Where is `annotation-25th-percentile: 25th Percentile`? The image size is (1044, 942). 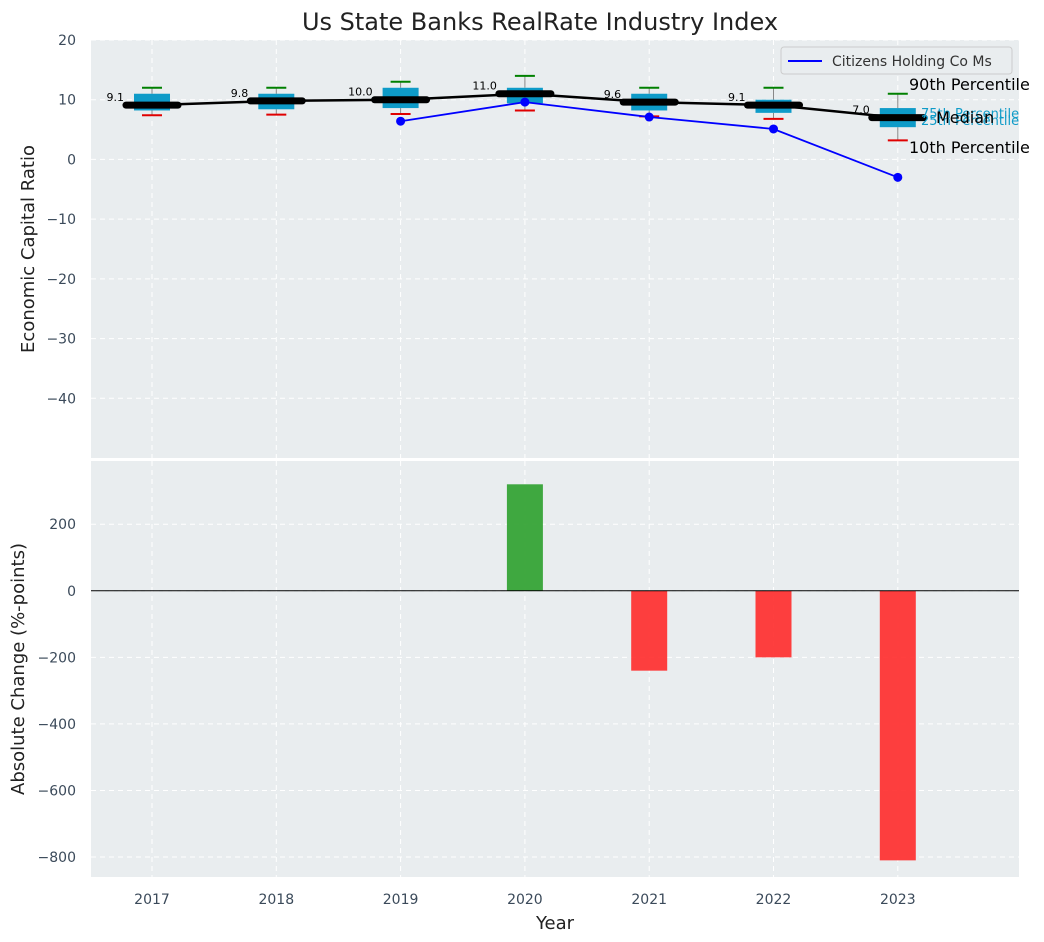 annotation-25th-percentile: 25th Percentile is located at coordinates (970, 121).